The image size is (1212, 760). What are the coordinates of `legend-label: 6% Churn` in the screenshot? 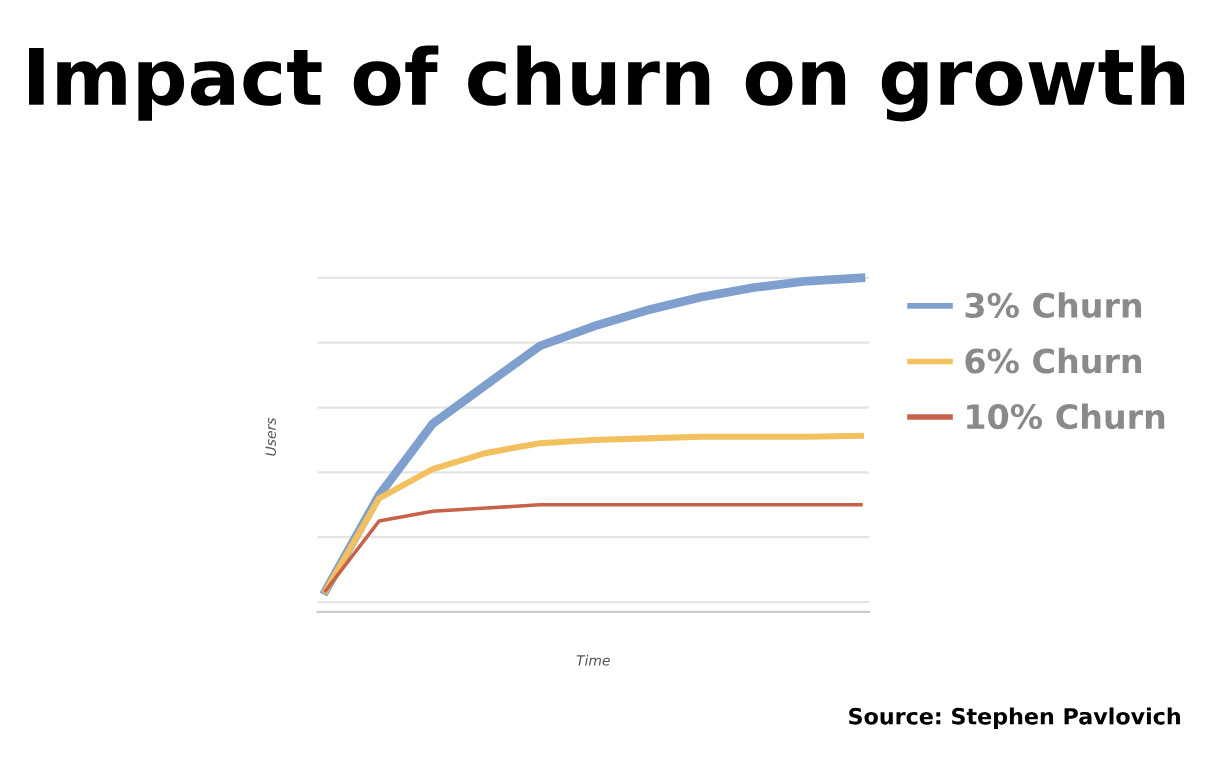 It's located at (1053, 360).